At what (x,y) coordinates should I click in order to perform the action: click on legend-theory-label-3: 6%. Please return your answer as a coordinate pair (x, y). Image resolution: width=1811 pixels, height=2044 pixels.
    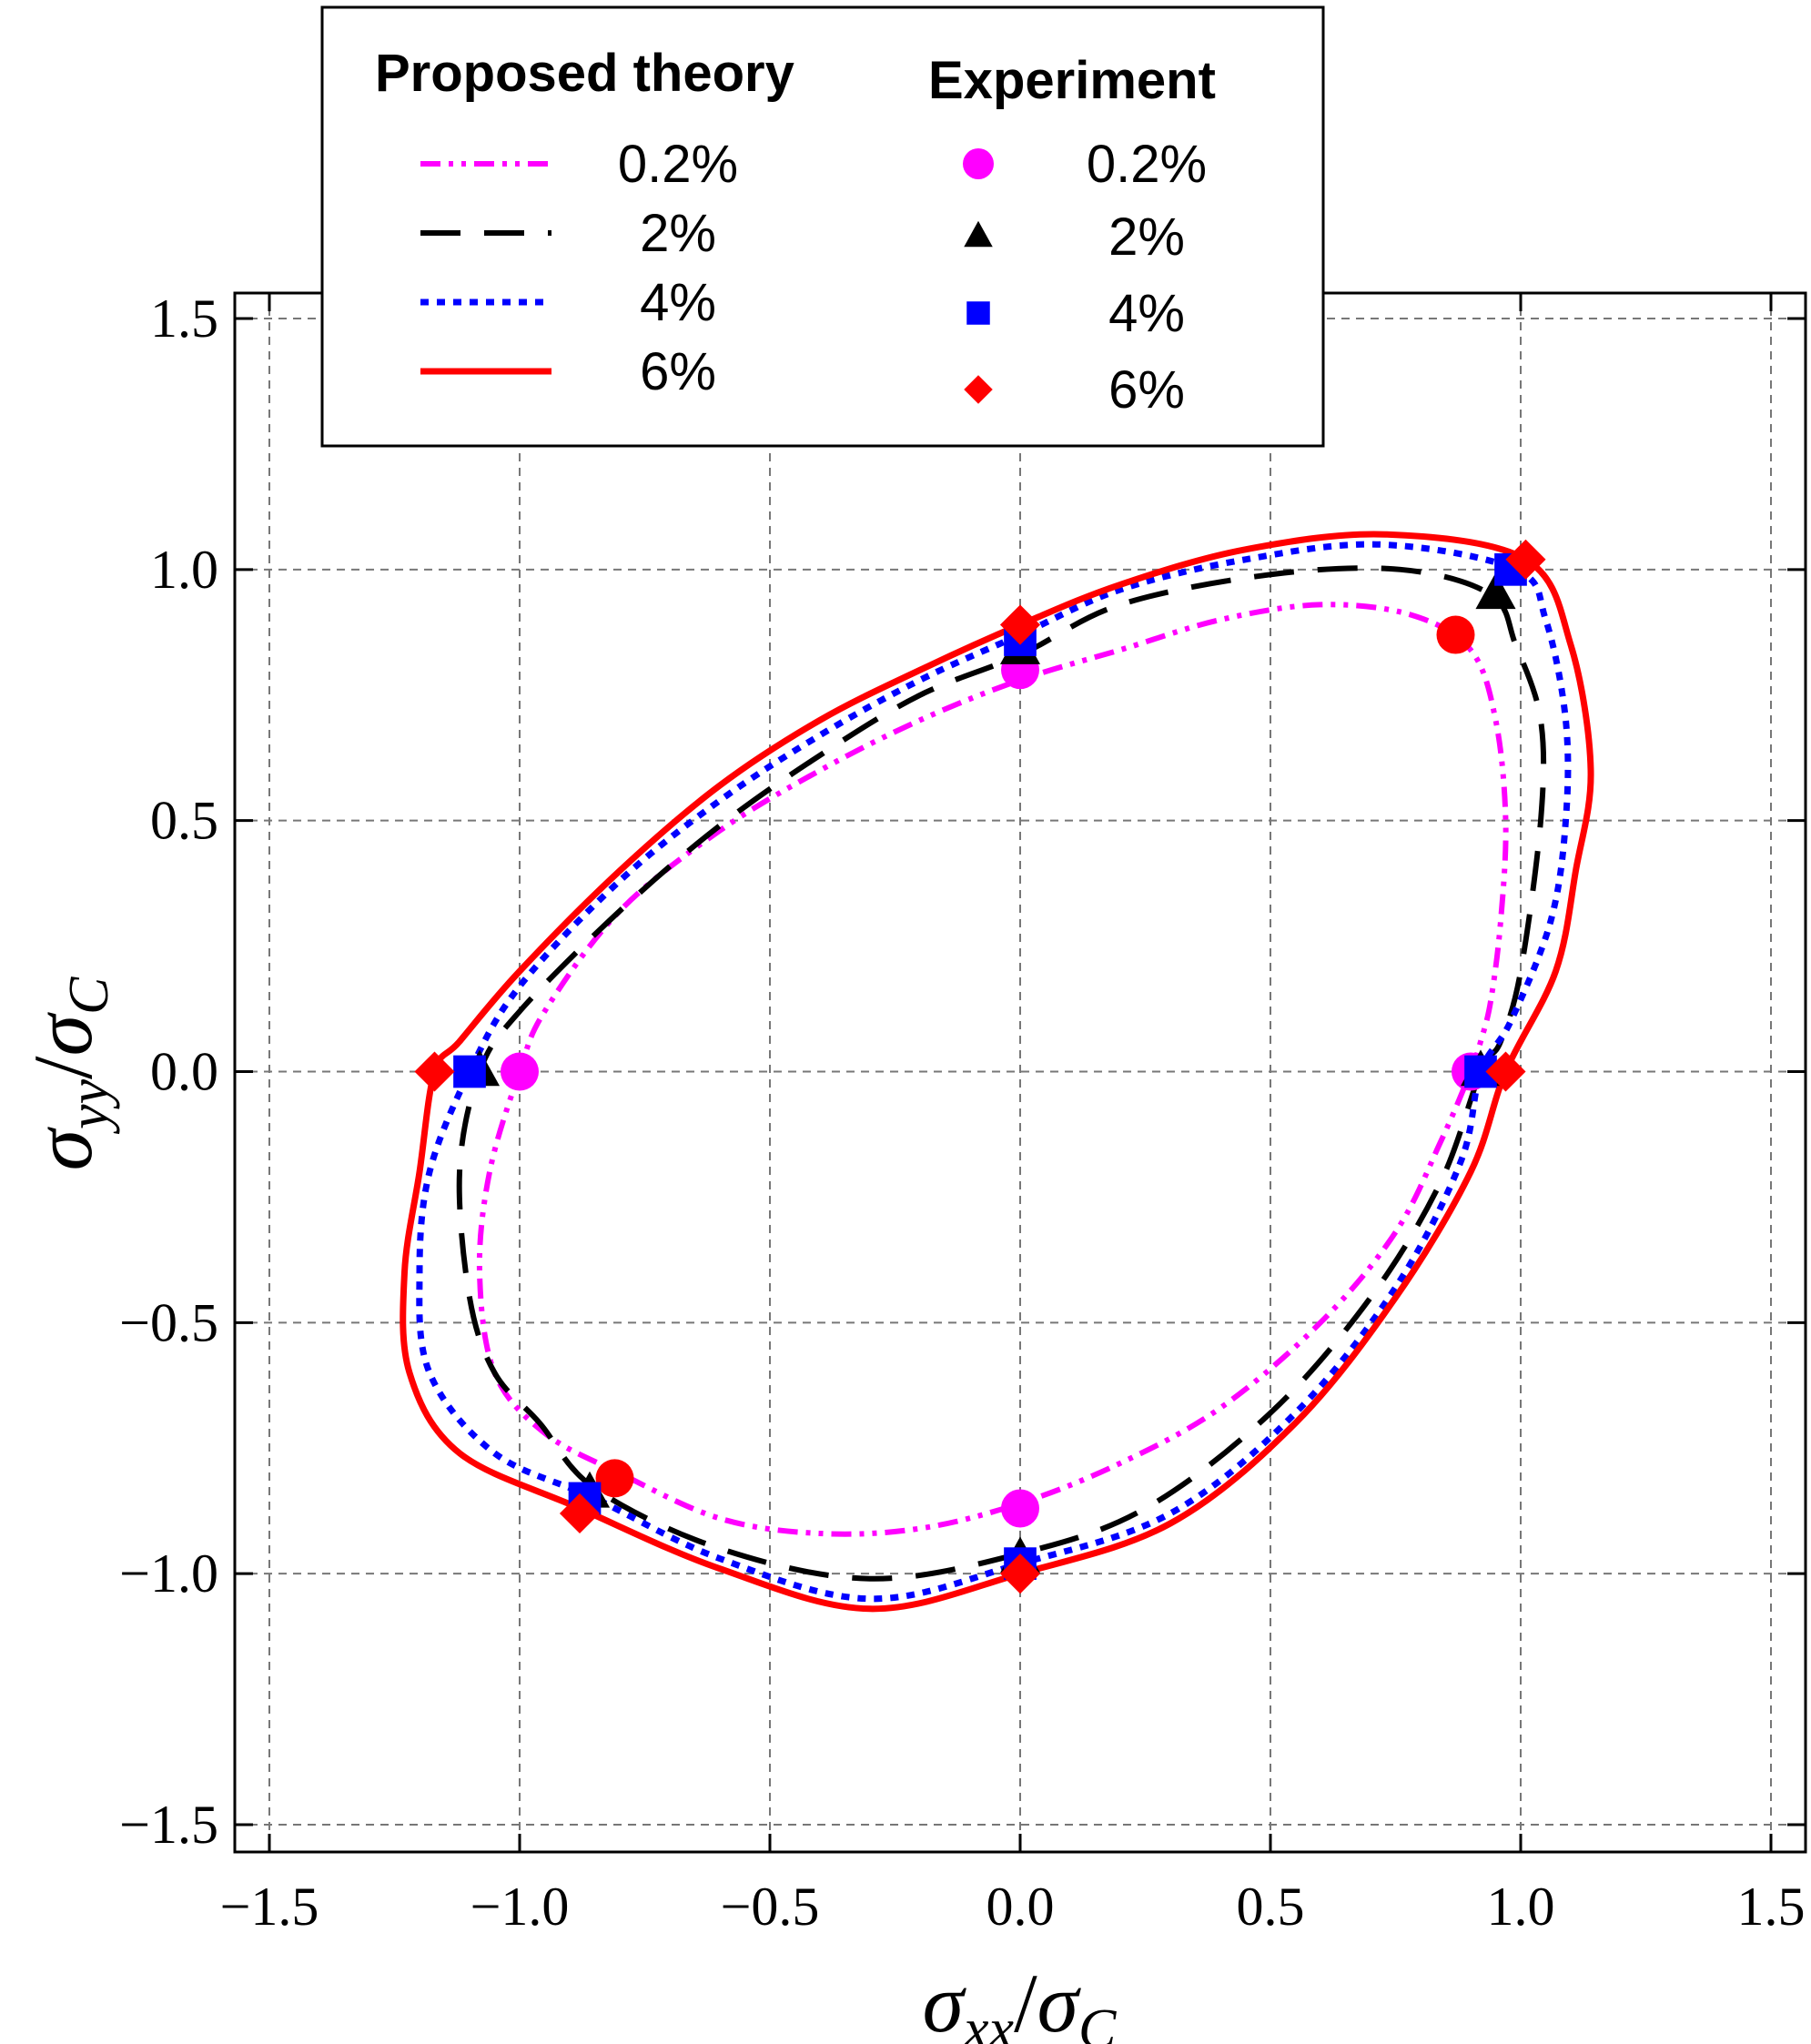
    Looking at the image, I should click on (678, 371).